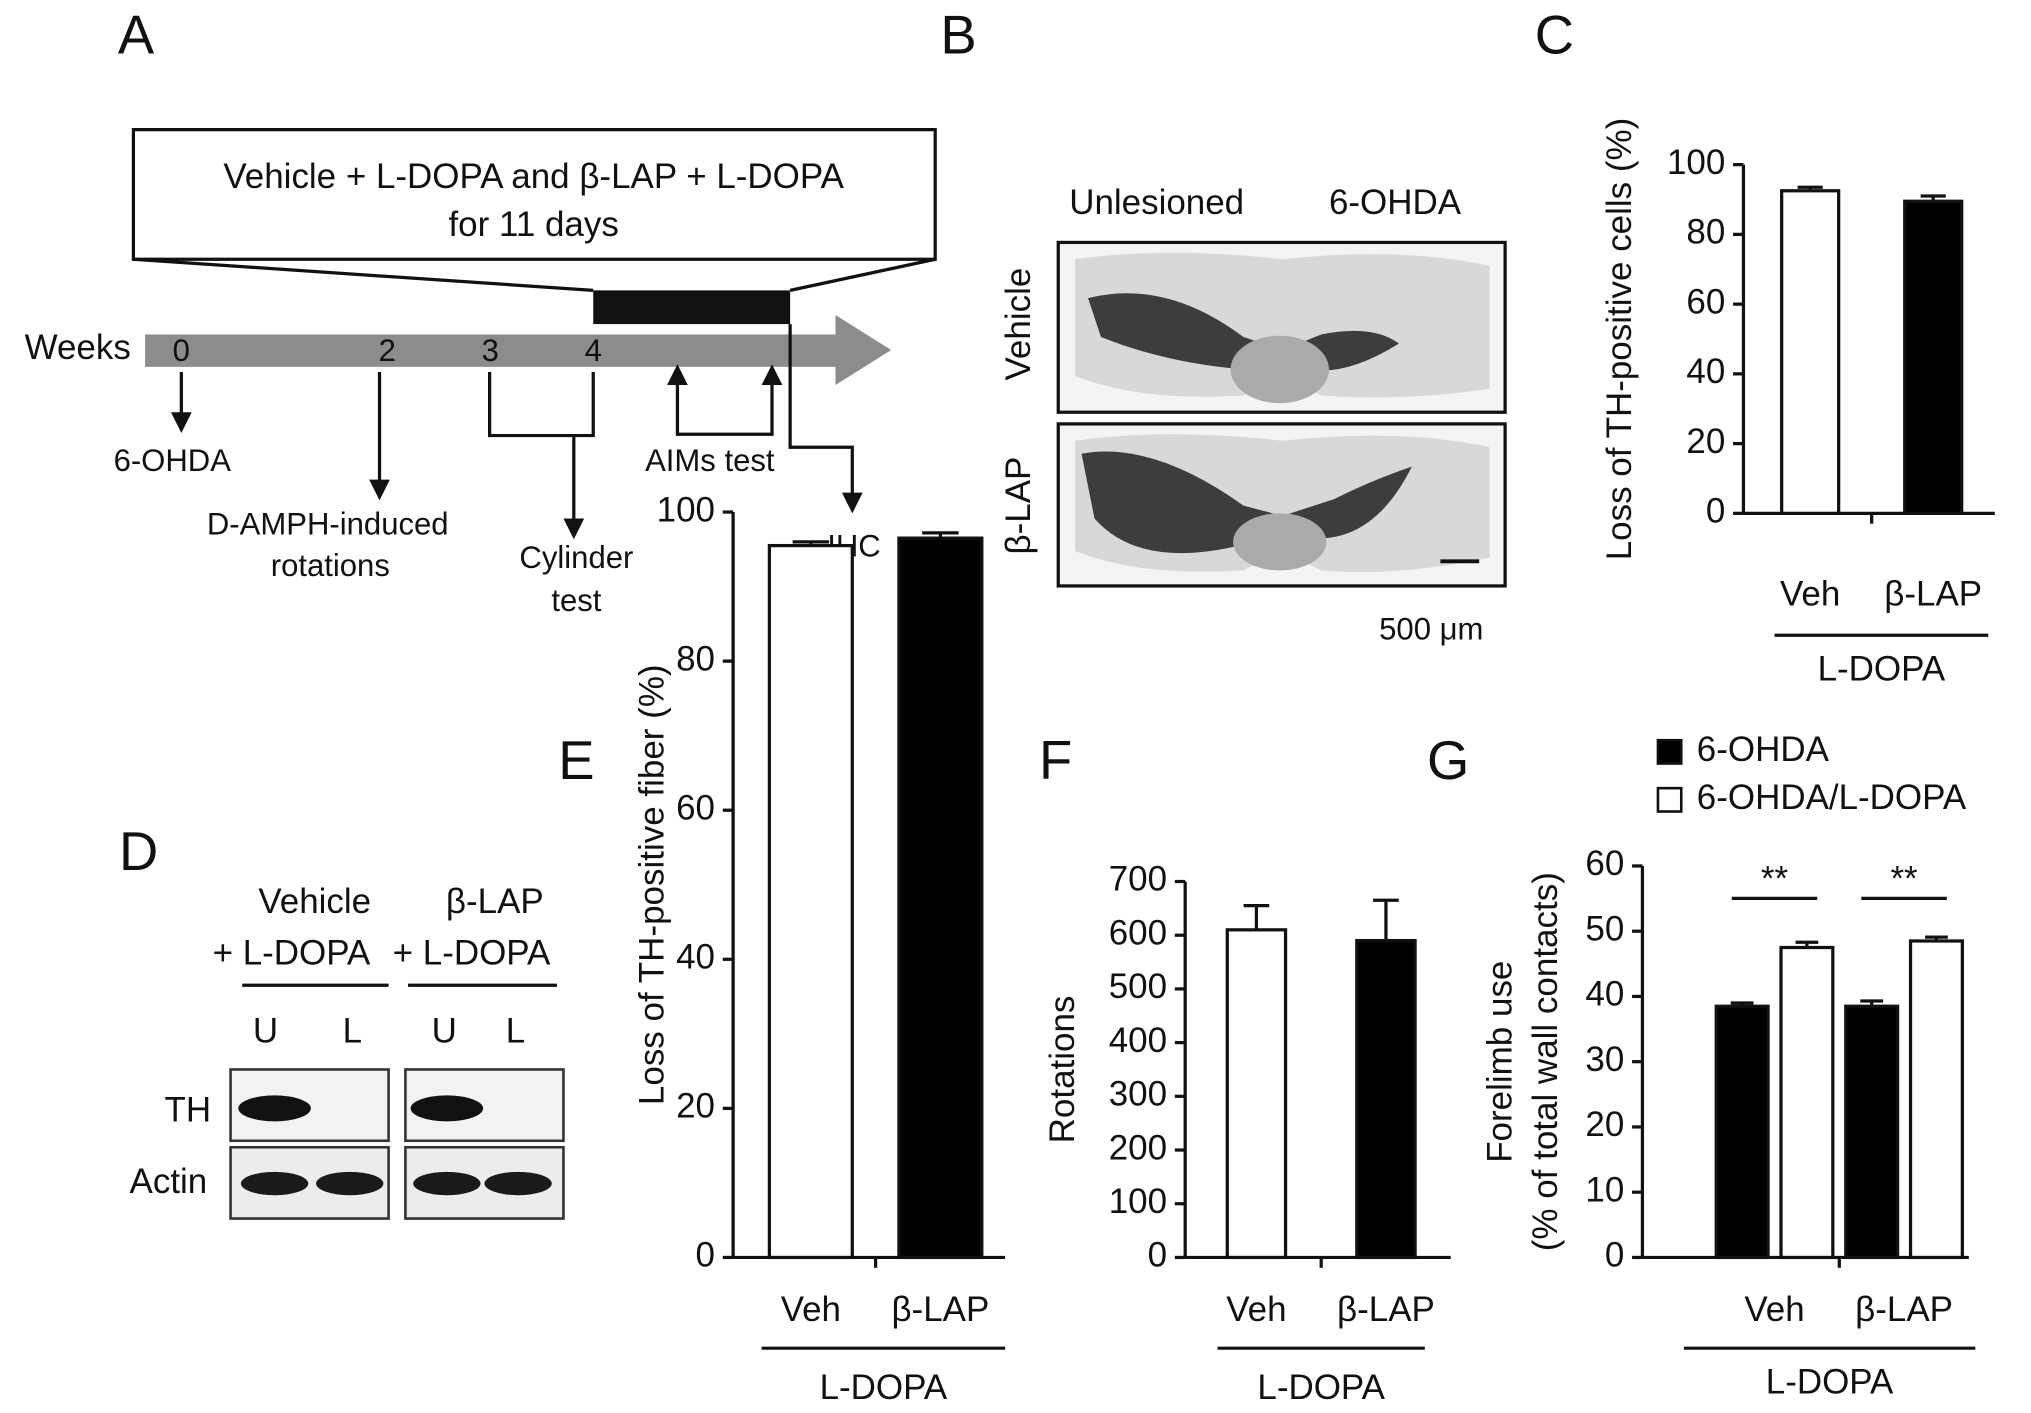 The height and width of the screenshot is (1413, 2031). I want to click on timeline-arrow, so click(492, 350).